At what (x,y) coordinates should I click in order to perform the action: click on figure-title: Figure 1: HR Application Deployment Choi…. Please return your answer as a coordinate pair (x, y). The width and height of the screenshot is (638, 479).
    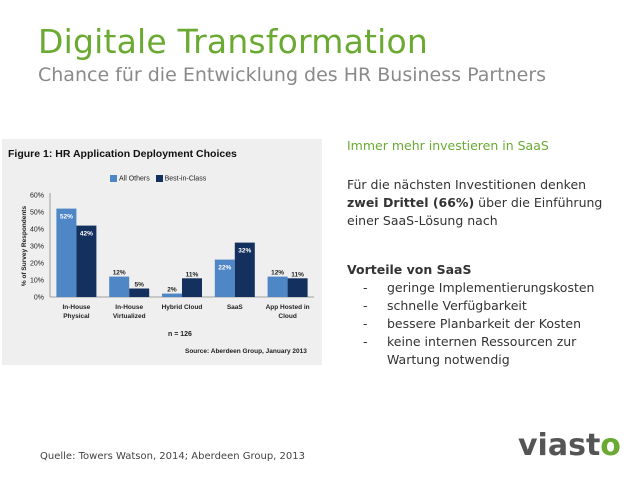
    Looking at the image, I should click on (122, 154).